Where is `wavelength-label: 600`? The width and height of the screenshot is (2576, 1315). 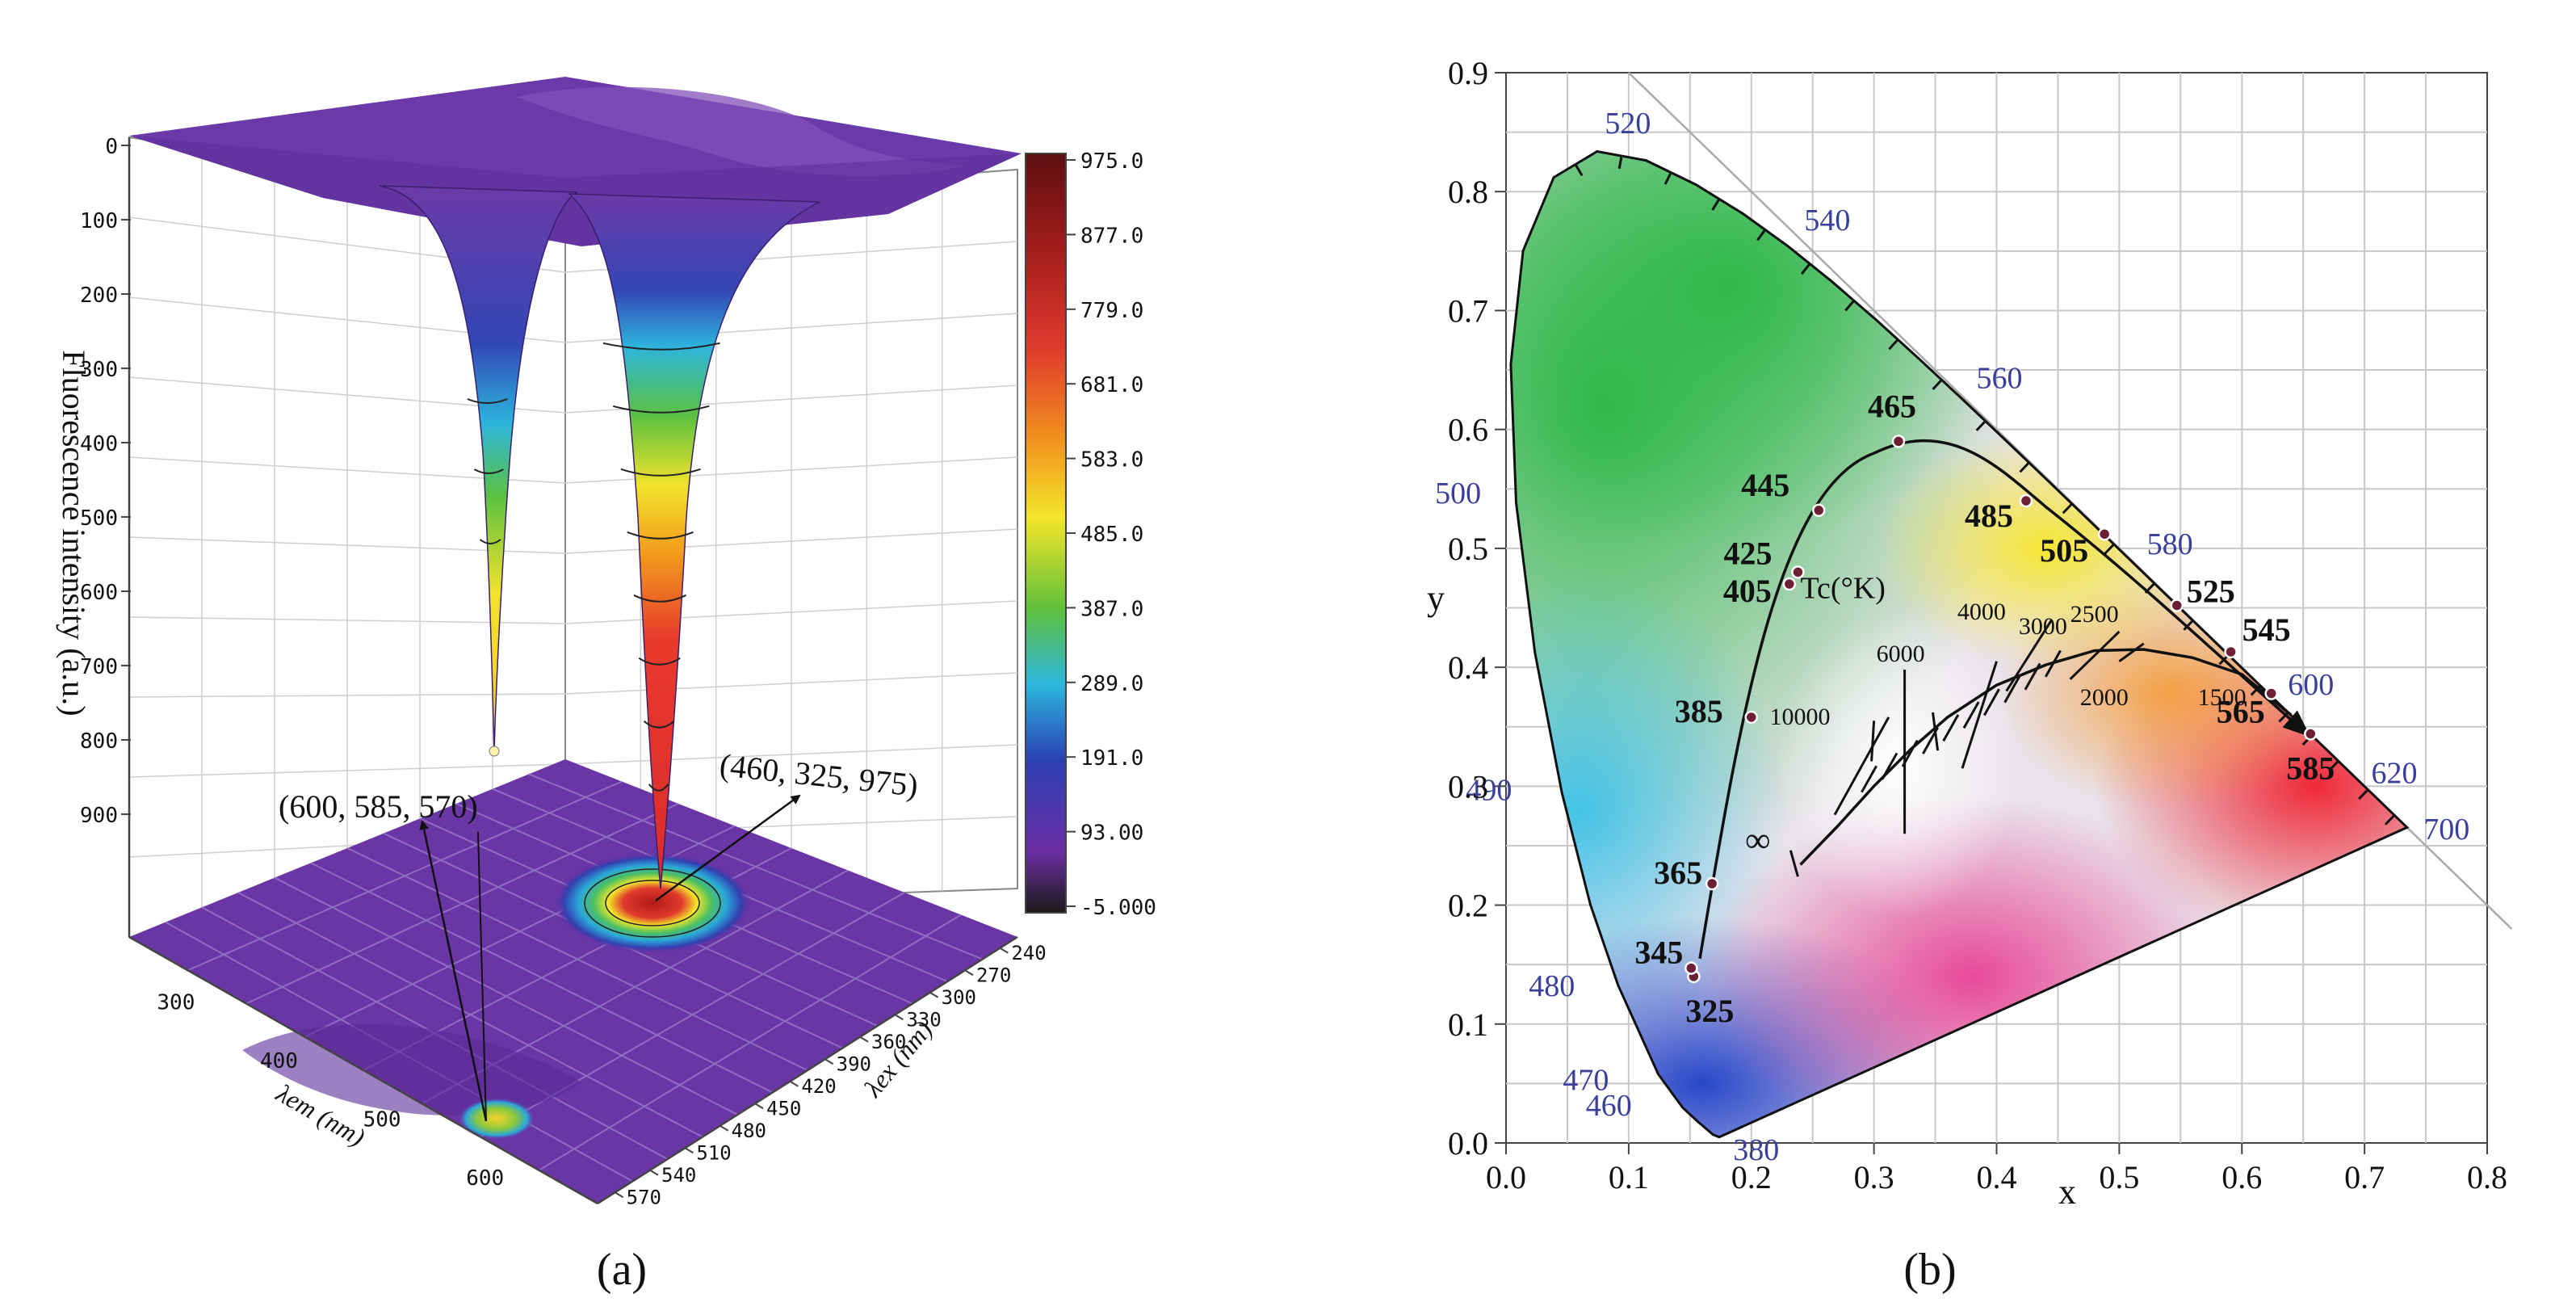
wavelength-label: 600 is located at coordinates (2311, 685).